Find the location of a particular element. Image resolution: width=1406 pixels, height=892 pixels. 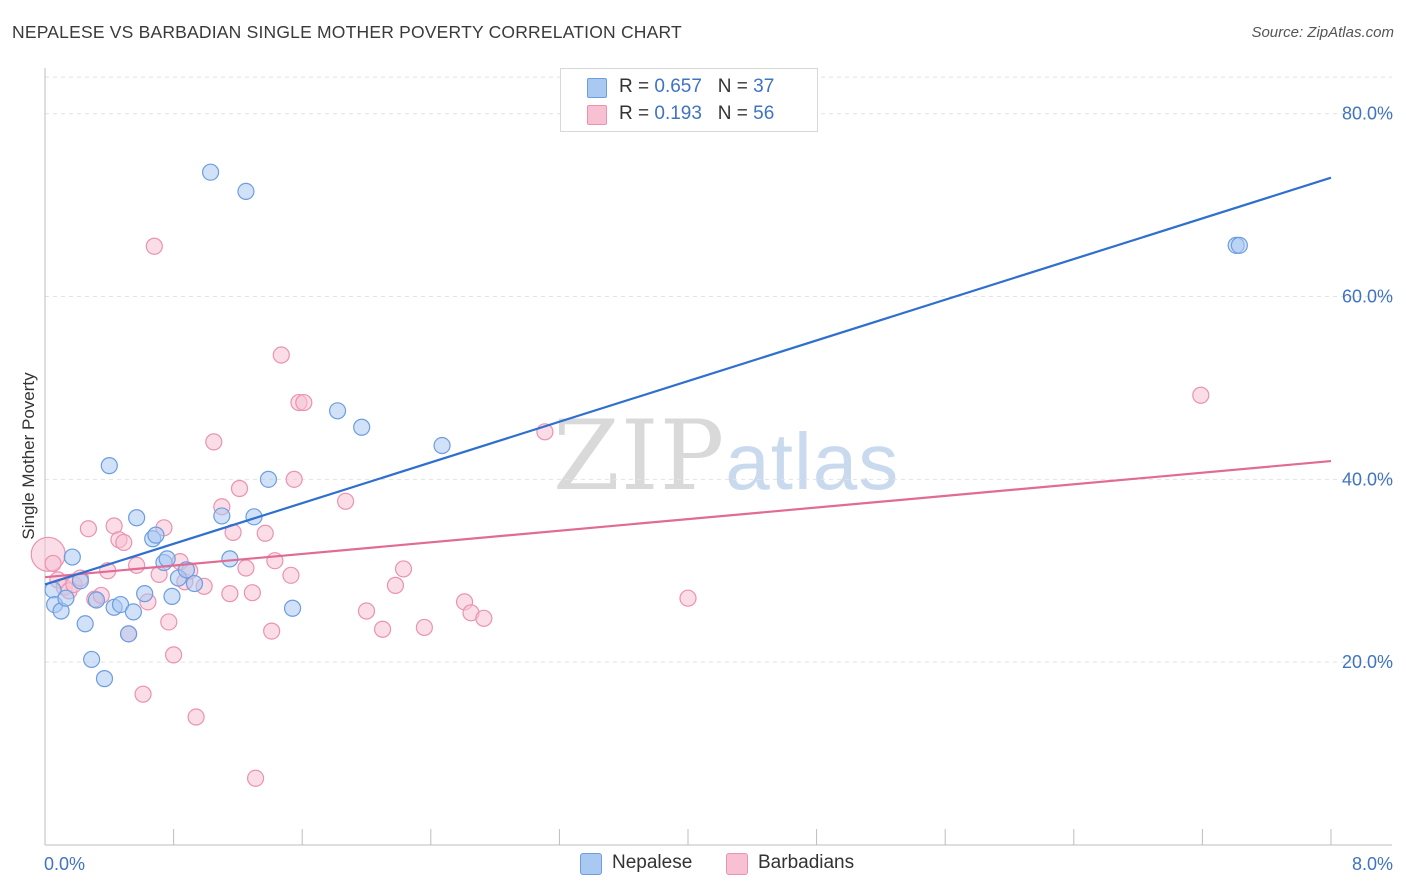

legend-text-barbadians: R = 0.193 N = 56 is located at coordinates (696, 114).